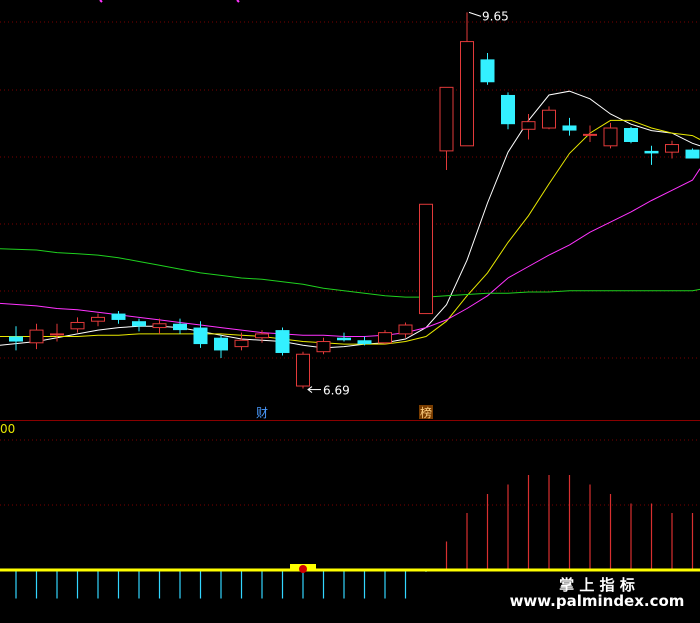  I want to click on moving-average-line, so click(350, 273).